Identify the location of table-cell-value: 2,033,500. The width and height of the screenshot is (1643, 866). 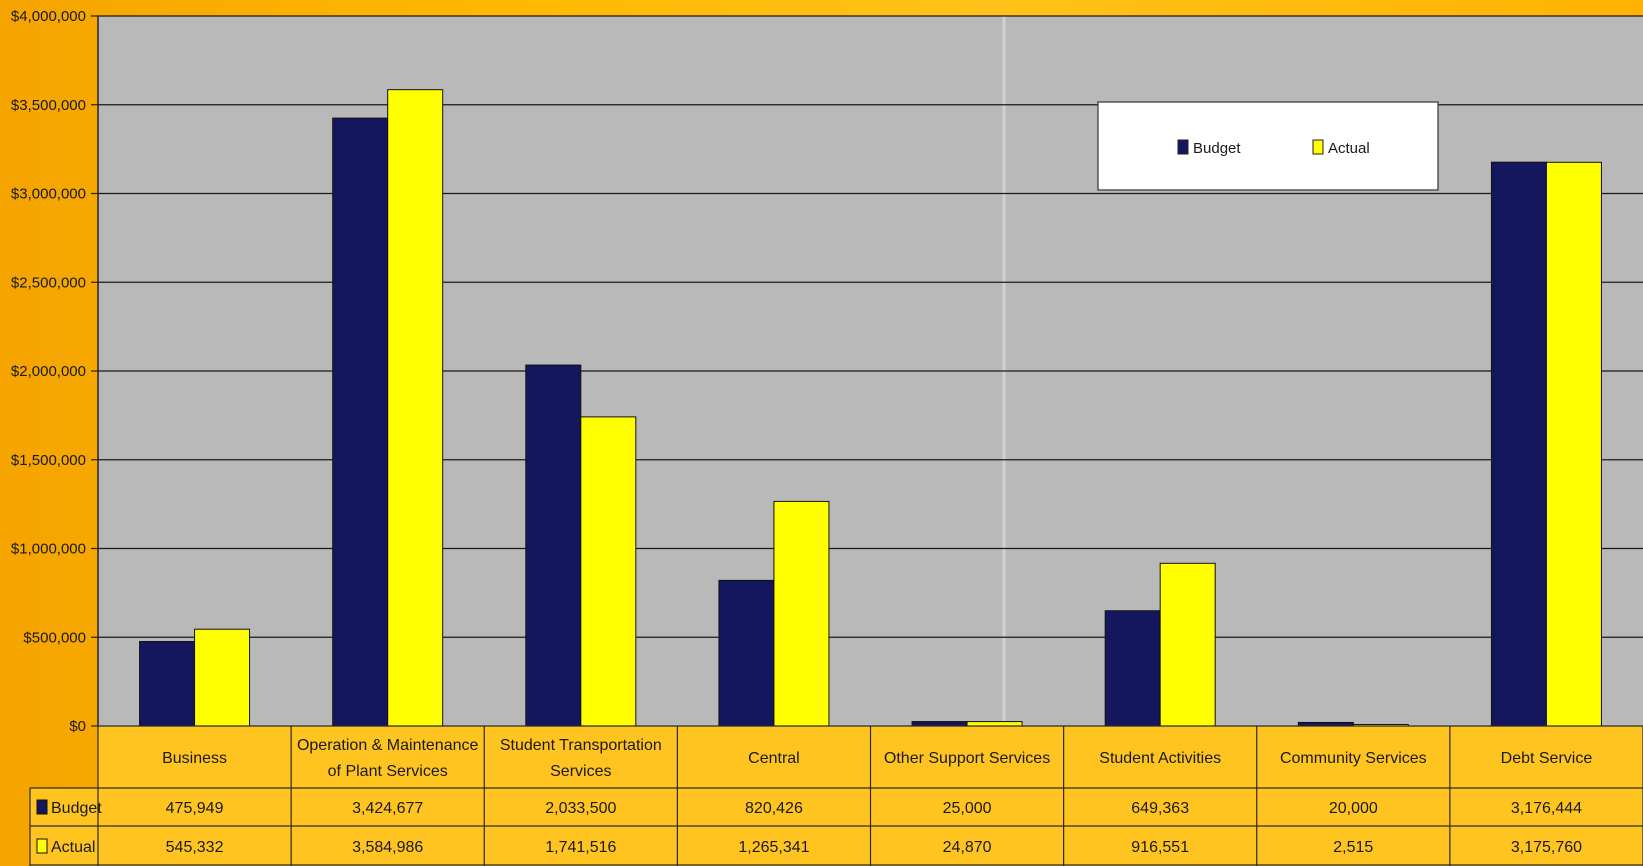
(580, 808).